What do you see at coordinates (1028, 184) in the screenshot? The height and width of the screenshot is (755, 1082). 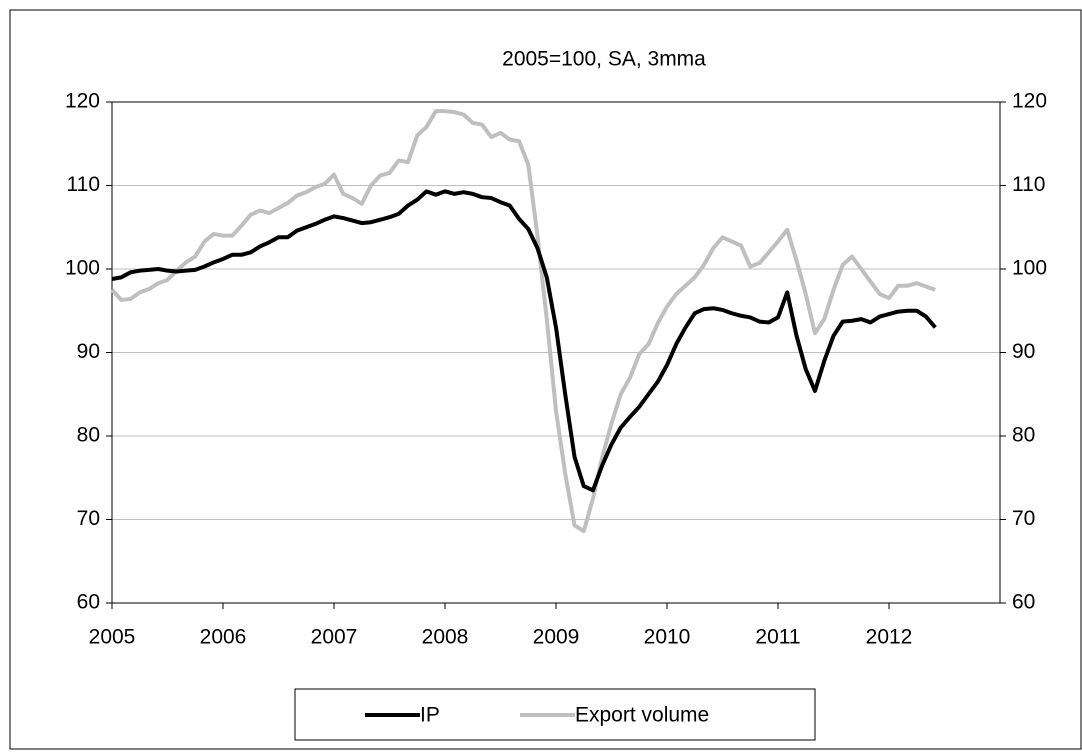 I see `y2-tick-label: 110` at bounding box center [1028, 184].